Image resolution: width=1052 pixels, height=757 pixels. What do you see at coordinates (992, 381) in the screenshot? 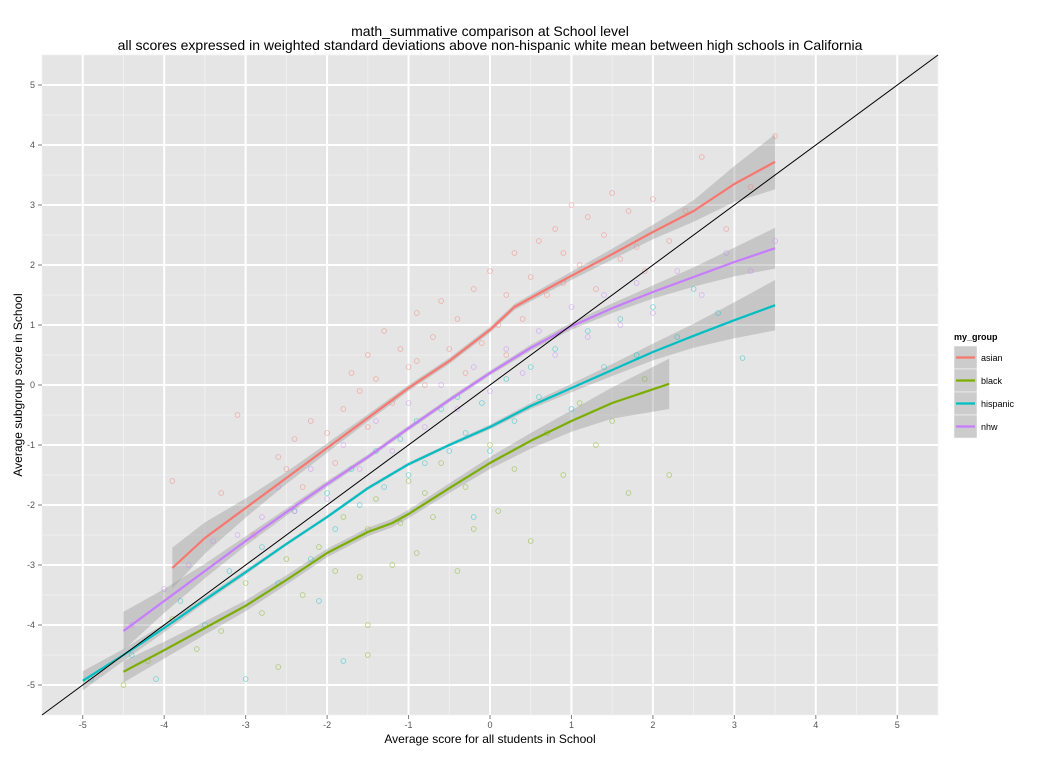
I see `legend-label-black: black` at bounding box center [992, 381].